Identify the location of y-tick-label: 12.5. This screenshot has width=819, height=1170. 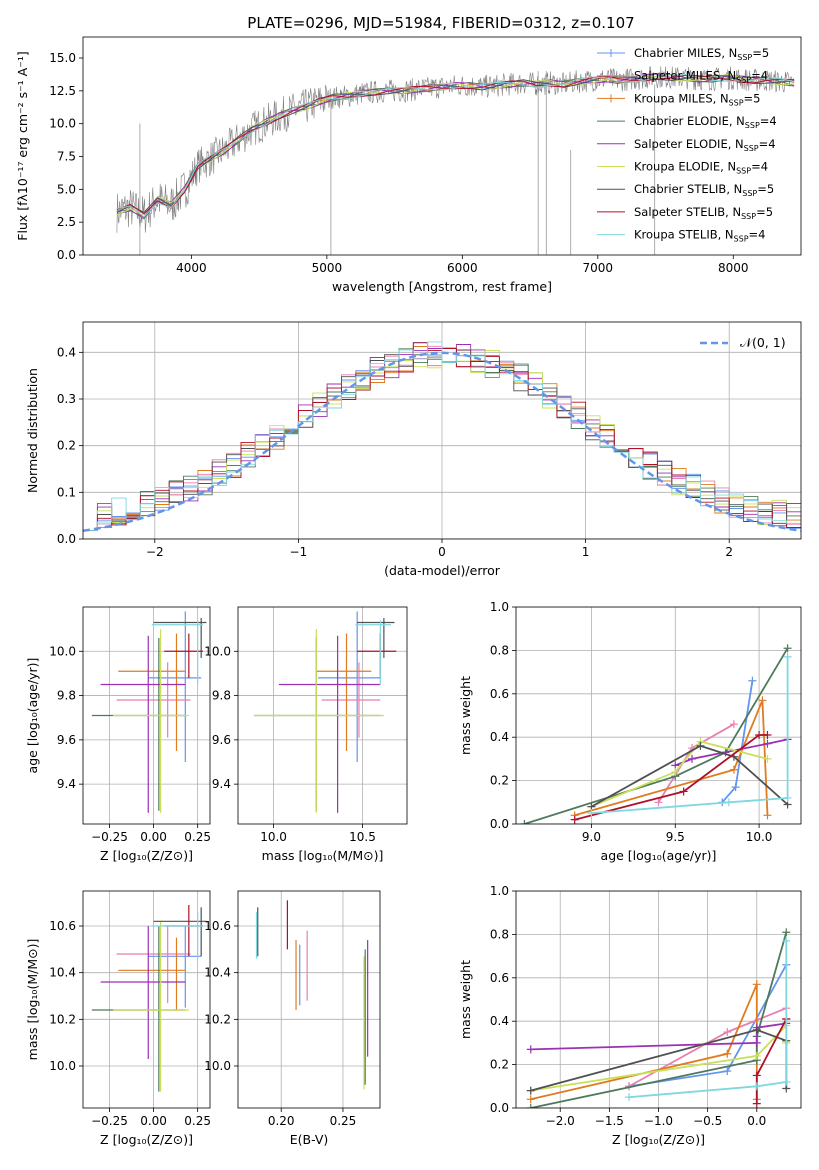
(62, 91).